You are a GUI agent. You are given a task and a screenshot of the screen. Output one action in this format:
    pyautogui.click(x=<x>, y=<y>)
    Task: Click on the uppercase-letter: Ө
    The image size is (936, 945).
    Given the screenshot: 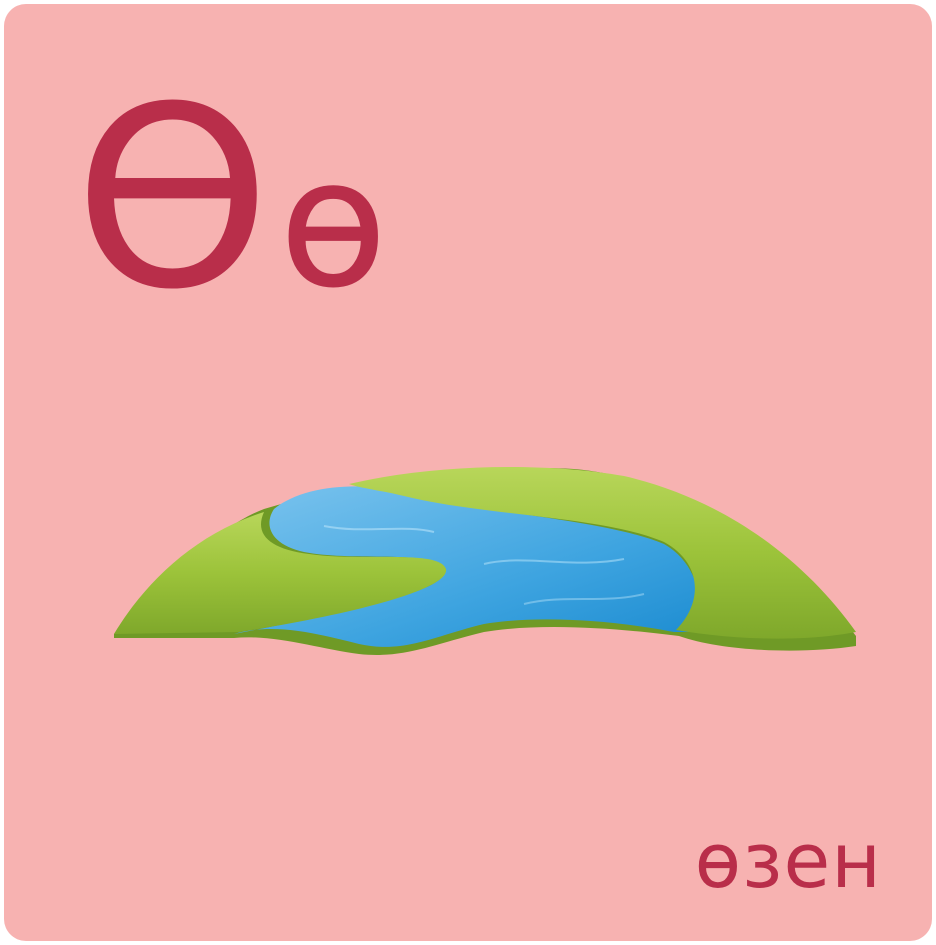 What is the action you would take?
    pyautogui.click(x=172, y=198)
    